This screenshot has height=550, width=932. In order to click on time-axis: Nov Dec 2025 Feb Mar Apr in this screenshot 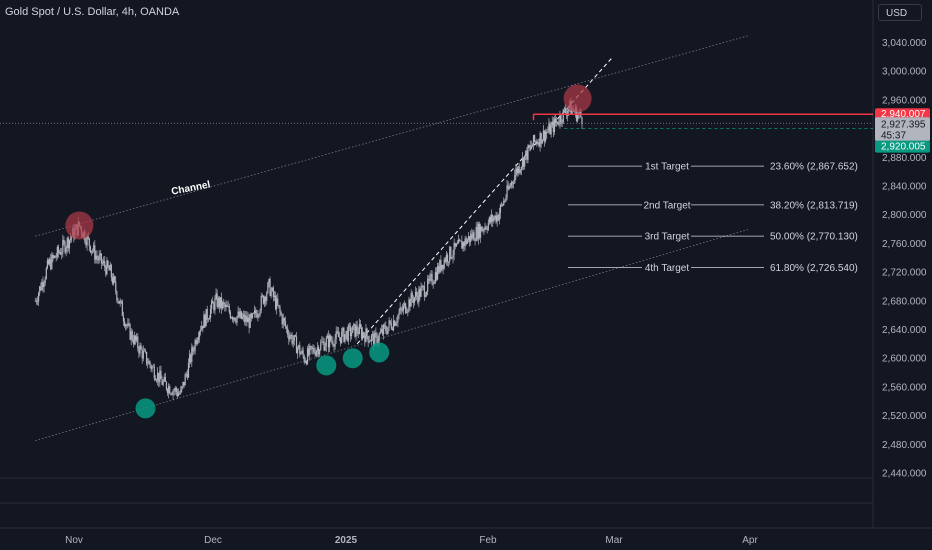, I will do `click(411, 540)`.